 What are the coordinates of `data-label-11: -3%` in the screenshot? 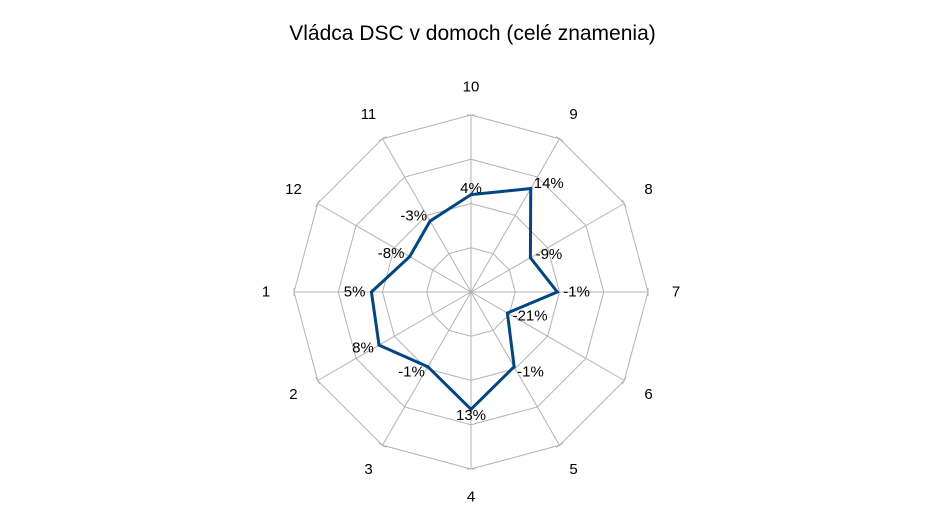 It's located at (413, 215).